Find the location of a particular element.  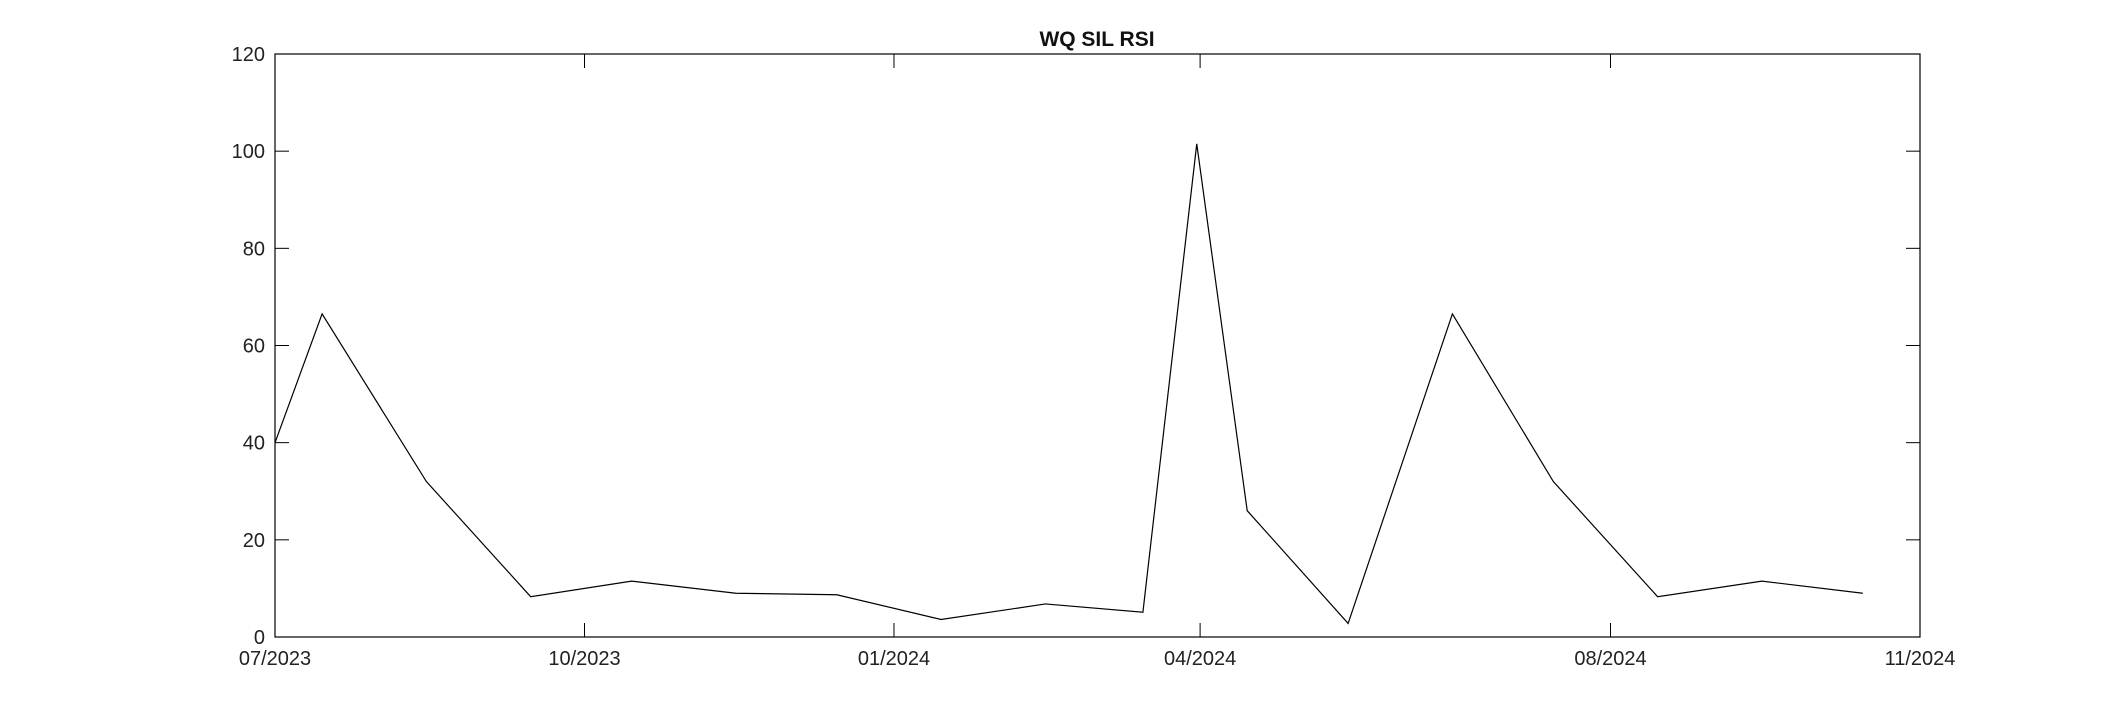

y-tick-label: 0 is located at coordinates (259, 638).